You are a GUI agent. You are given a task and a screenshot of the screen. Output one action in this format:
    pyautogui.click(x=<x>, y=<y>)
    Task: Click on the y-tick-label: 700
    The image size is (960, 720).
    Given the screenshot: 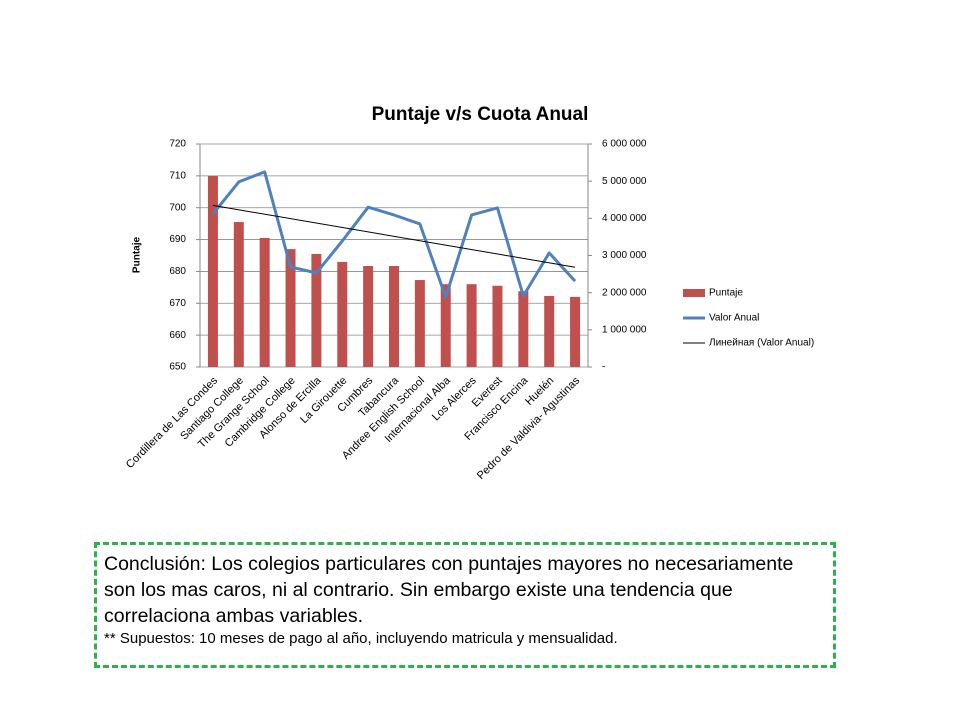 What is the action you would take?
    pyautogui.click(x=177, y=207)
    